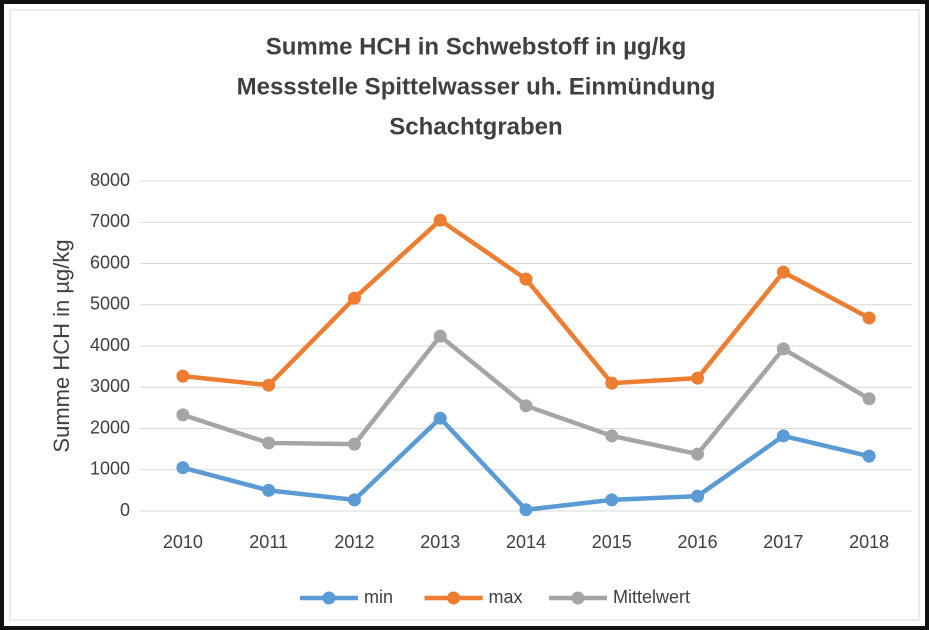 The image size is (929, 630). Describe the element at coordinates (698, 542) in the screenshot. I see `x-tick-label: 2016` at that location.